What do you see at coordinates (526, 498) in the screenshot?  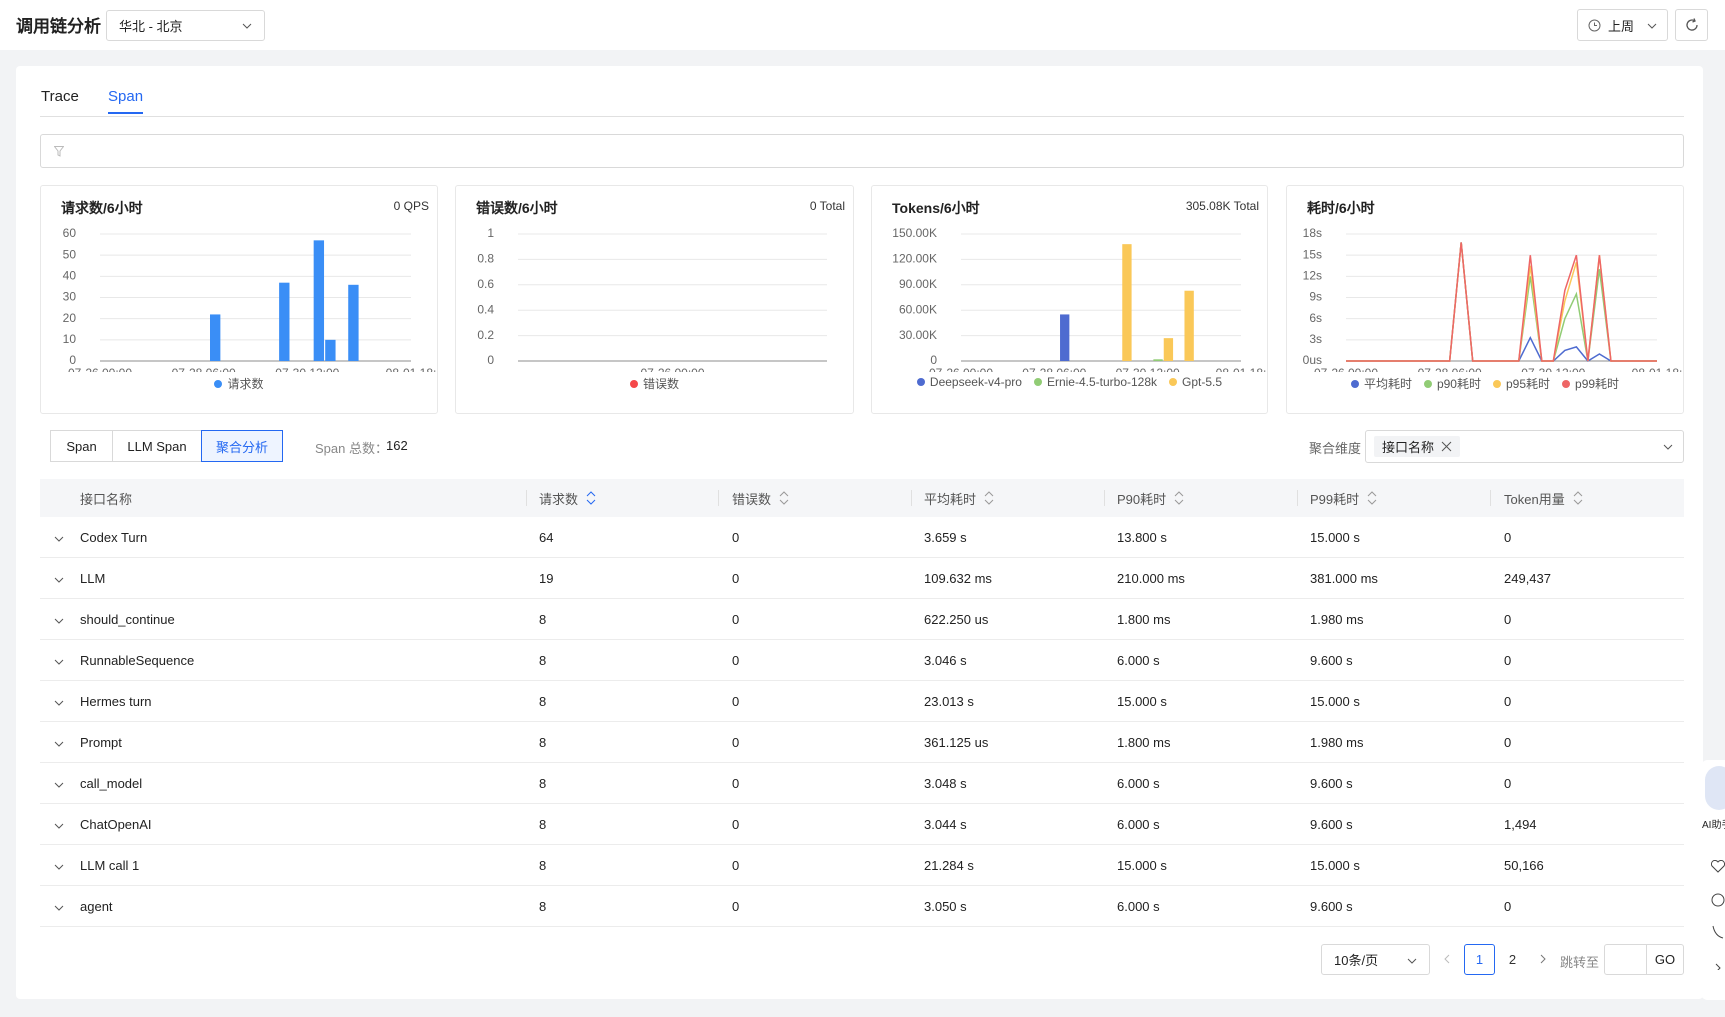 I see `column-separator` at bounding box center [526, 498].